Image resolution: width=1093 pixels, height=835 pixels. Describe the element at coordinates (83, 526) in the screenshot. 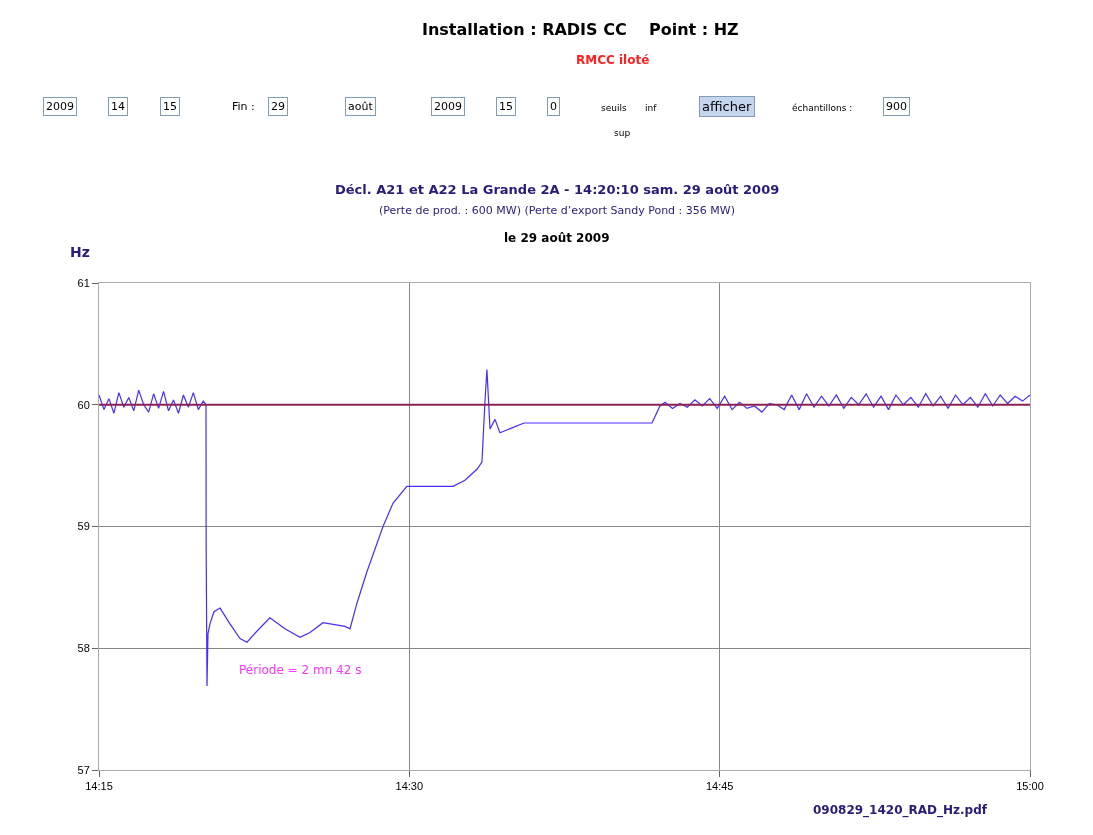

I see `y-tick-label: 59` at that location.